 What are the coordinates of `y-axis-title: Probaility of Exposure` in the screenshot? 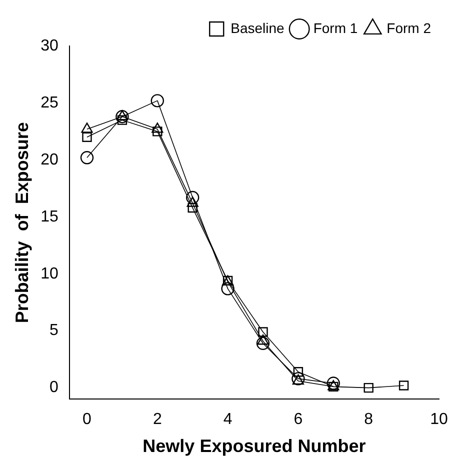 It's located at (22, 223).